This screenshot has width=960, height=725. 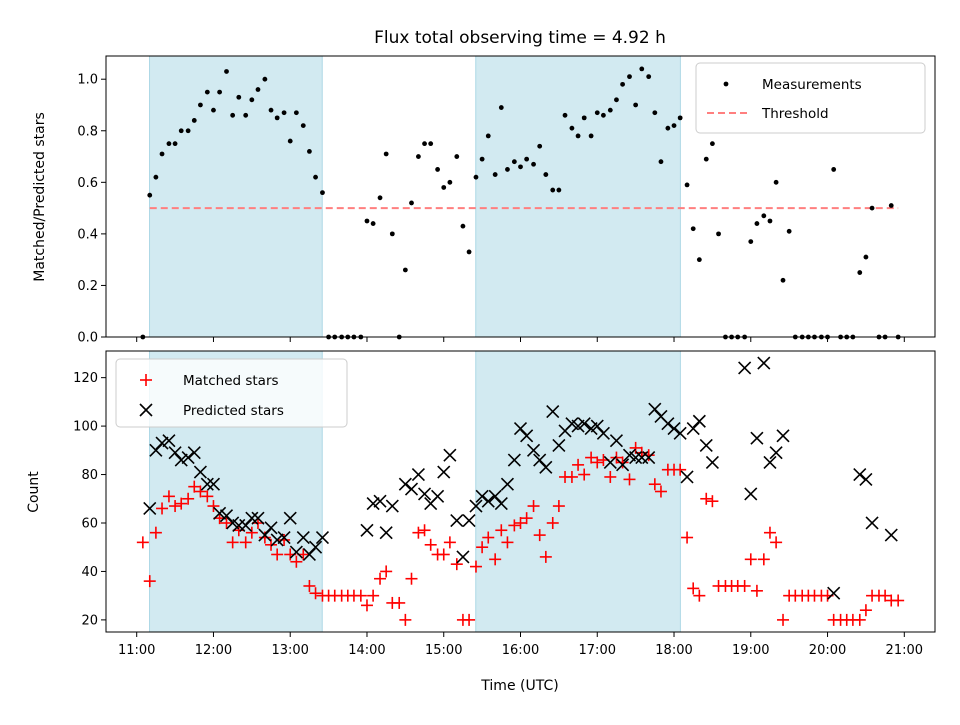 What do you see at coordinates (40, 197) in the screenshot?
I see `top-y-axis-label: Matched/Predicted stars` at bounding box center [40, 197].